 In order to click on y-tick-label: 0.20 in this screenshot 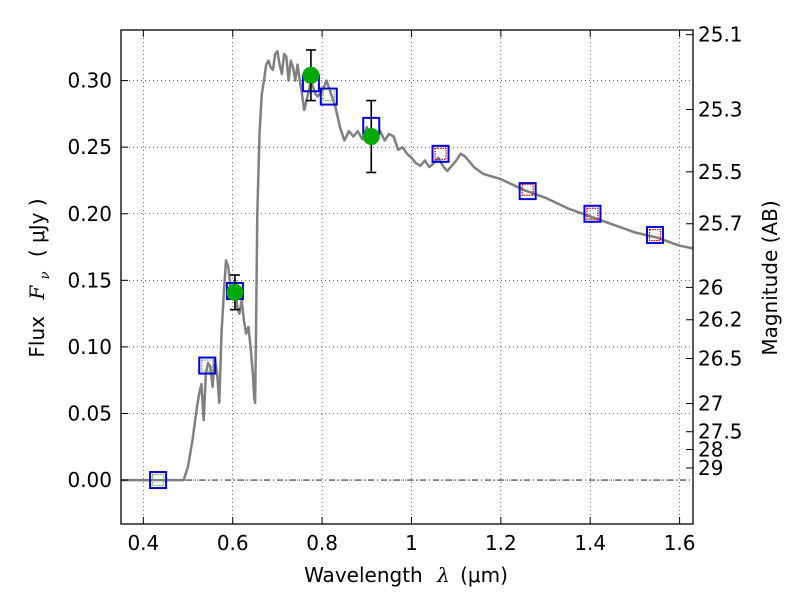, I will do `click(89, 214)`.